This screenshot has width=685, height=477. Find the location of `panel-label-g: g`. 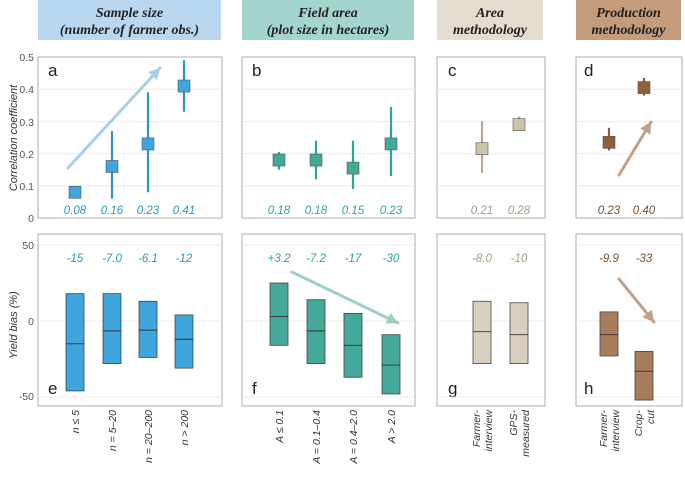

panel-label-g: g is located at coordinates (452, 388).